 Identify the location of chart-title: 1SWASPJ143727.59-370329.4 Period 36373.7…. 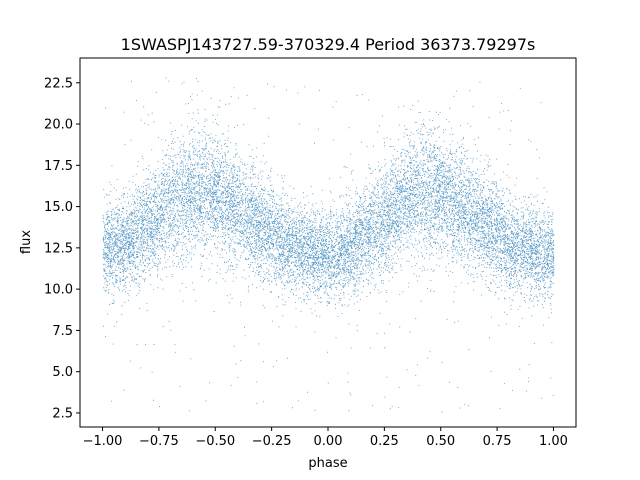
(328, 44).